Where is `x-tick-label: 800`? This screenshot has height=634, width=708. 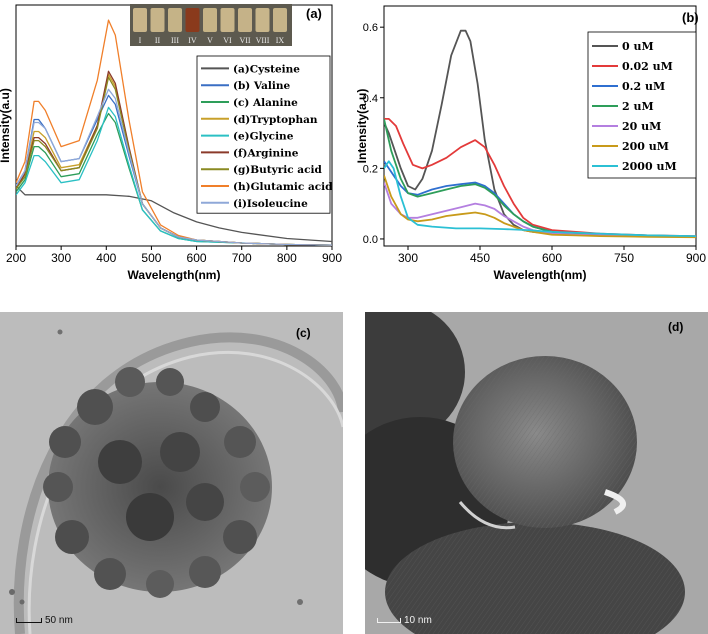
x-tick-label: 800 is located at coordinates (287, 258).